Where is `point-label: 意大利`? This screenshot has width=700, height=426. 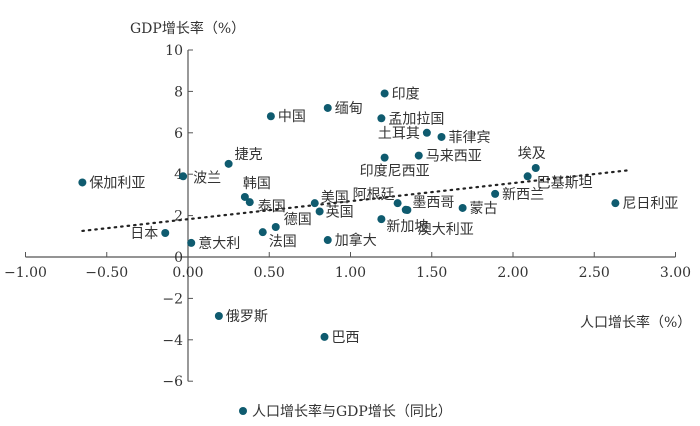
point-label: 意大利 is located at coordinates (219, 243).